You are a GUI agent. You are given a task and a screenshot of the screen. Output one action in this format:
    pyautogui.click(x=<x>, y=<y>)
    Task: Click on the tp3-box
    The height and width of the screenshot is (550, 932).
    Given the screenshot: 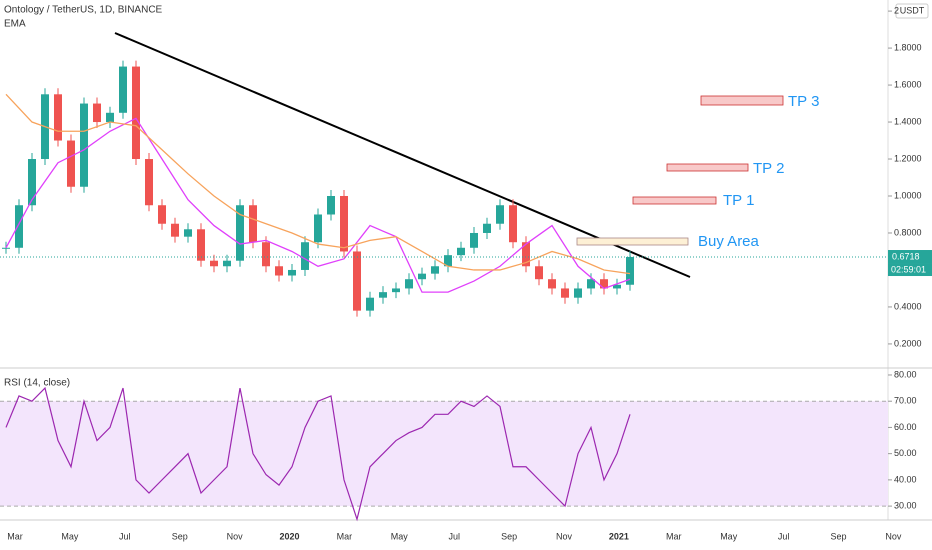 What is the action you would take?
    pyautogui.click(x=742, y=100)
    